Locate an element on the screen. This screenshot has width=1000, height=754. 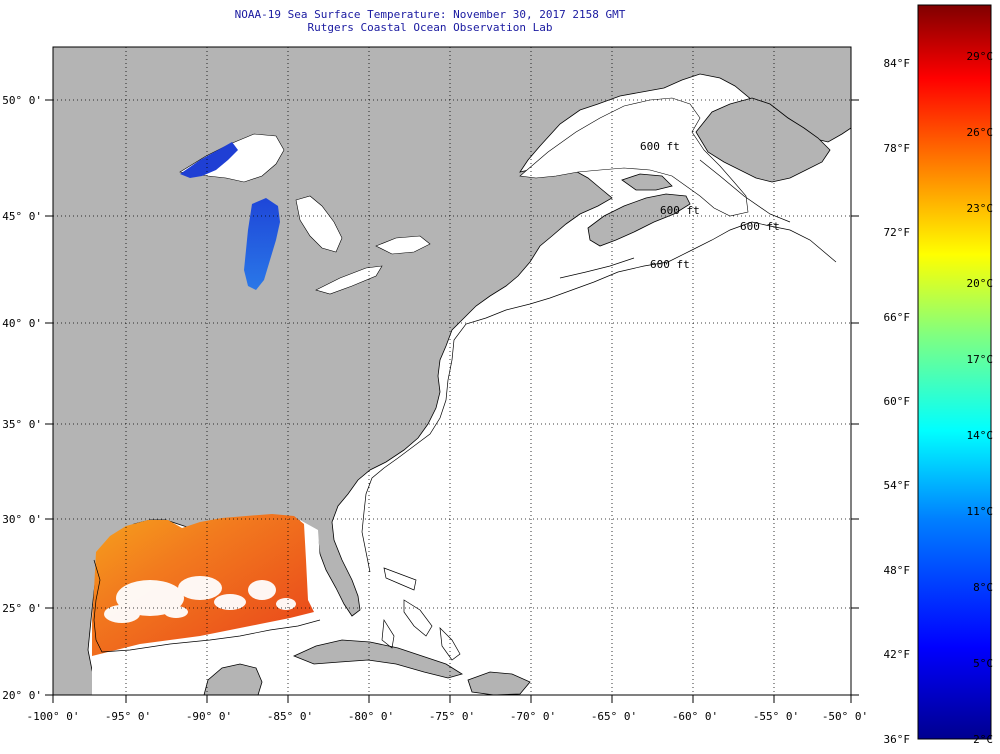
cbar-c-label: 14°C is located at coordinates (980, 435).